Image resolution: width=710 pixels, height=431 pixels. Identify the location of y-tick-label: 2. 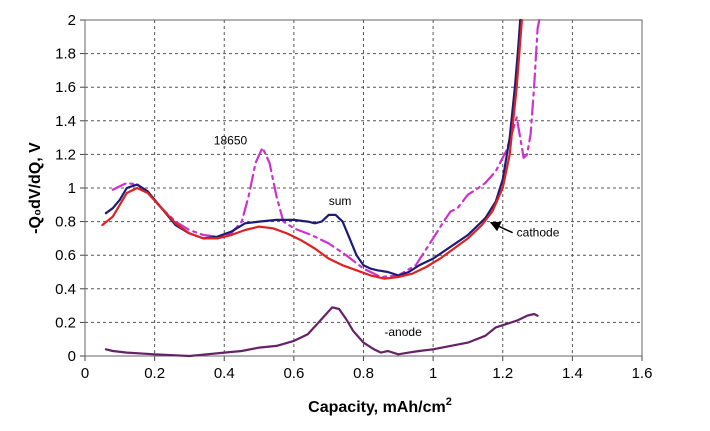
(72, 20).